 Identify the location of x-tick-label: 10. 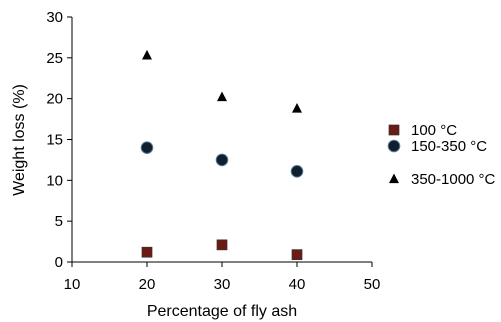
(72, 284).